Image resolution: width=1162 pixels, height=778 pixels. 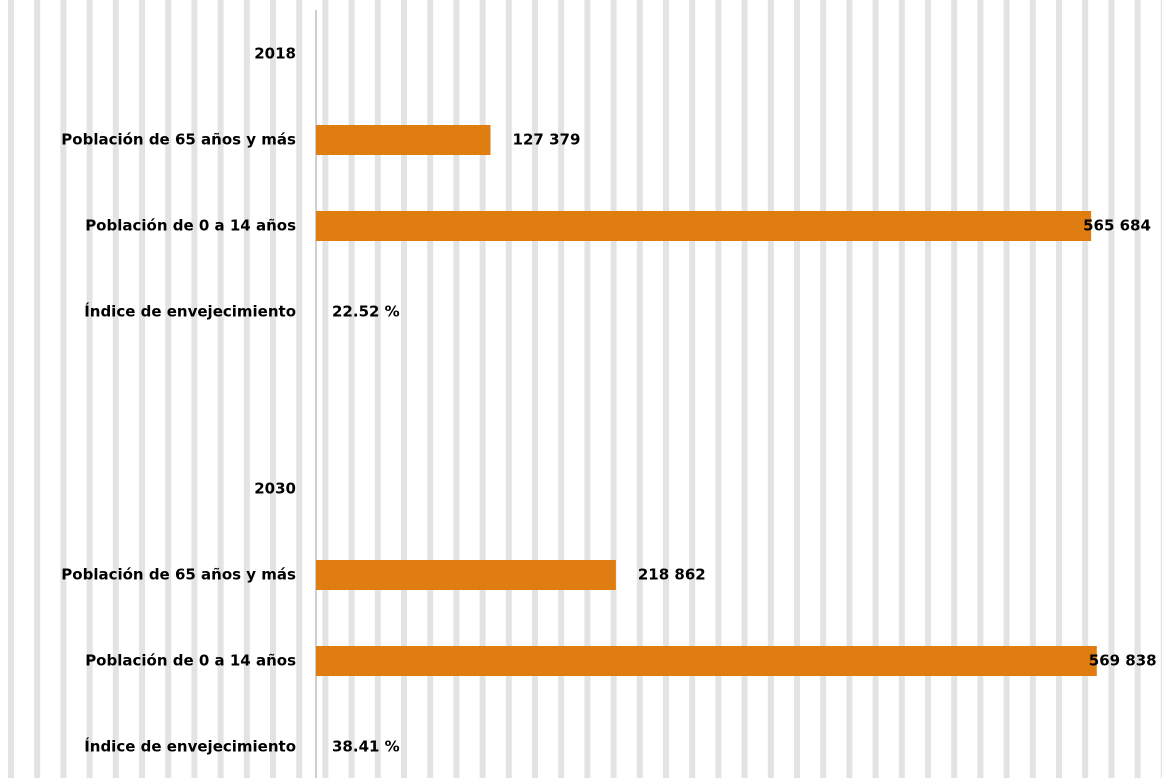 What do you see at coordinates (547, 140) in the screenshot?
I see `data-label: 127 379` at bounding box center [547, 140].